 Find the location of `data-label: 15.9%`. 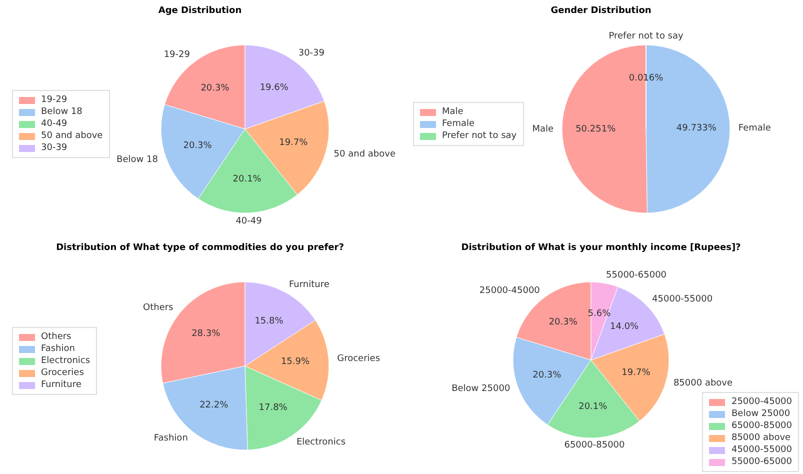

data-label: 15.9% is located at coordinates (295, 362).